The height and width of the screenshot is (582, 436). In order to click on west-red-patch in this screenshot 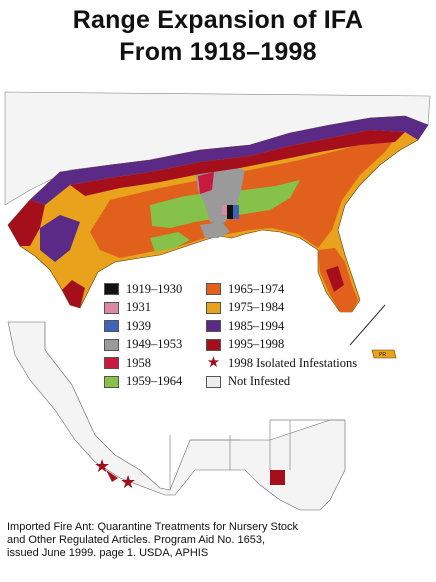, I will do `click(277, 477)`.